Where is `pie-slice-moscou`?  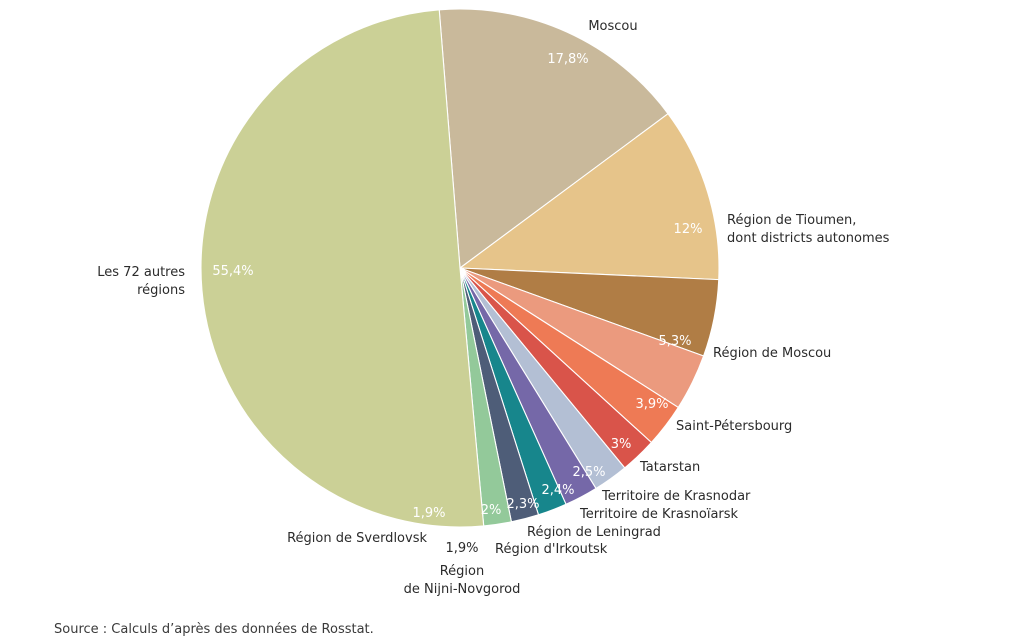
pie-slice-moscou is located at coordinates (553, 138).